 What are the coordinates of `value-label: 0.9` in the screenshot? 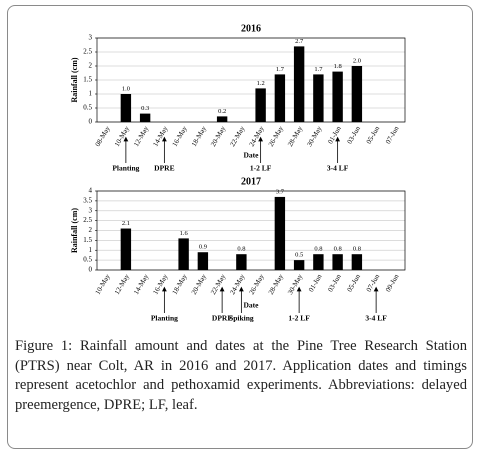 It's located at (203, 247).